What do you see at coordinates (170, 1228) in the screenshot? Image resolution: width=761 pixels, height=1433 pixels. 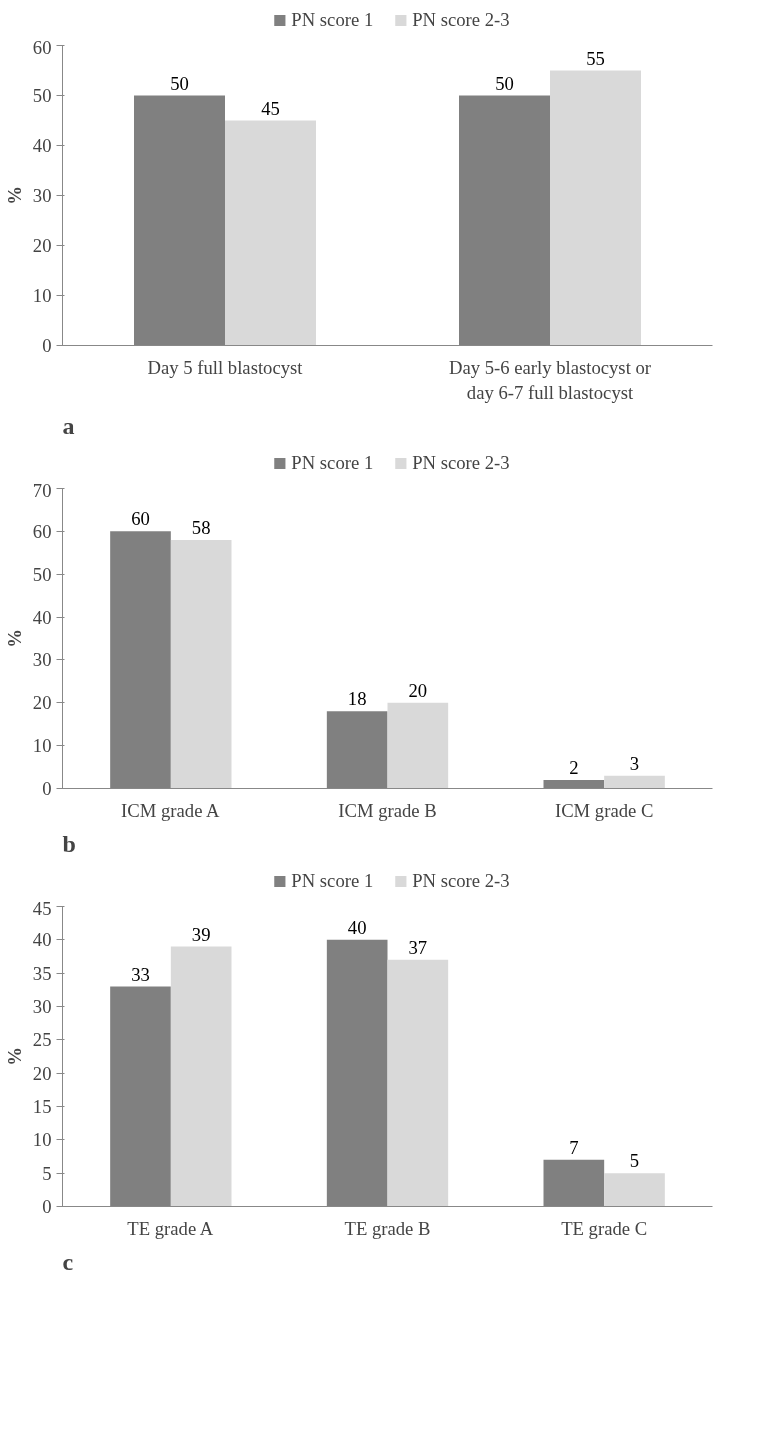 I see `x-tick-label: TE grade A` at bounding box center [170, 1228].